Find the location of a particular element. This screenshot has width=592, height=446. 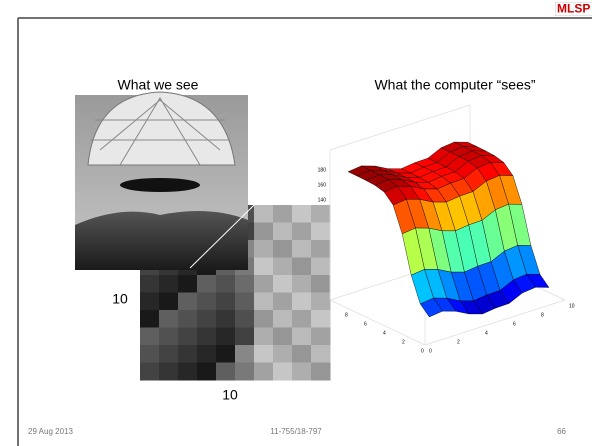

logo-box: MLSP is located at coordinates (573, 9).